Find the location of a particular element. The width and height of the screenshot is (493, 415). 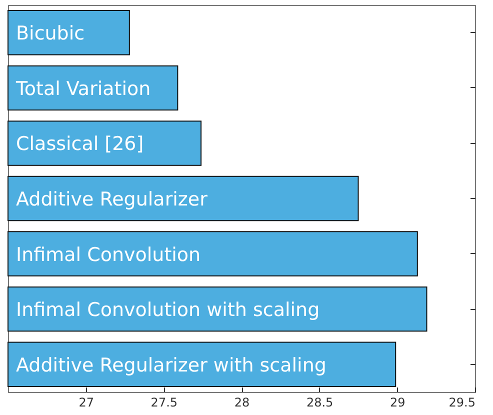

y-tick-label: Bicubic is located at coordinates (50, 33).